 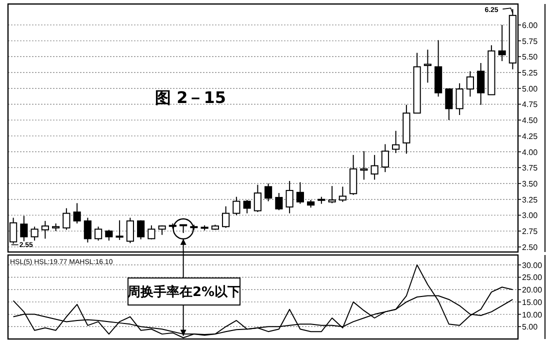 I want to click on y-tick-label: 6.00, so click(x=530, y=25).